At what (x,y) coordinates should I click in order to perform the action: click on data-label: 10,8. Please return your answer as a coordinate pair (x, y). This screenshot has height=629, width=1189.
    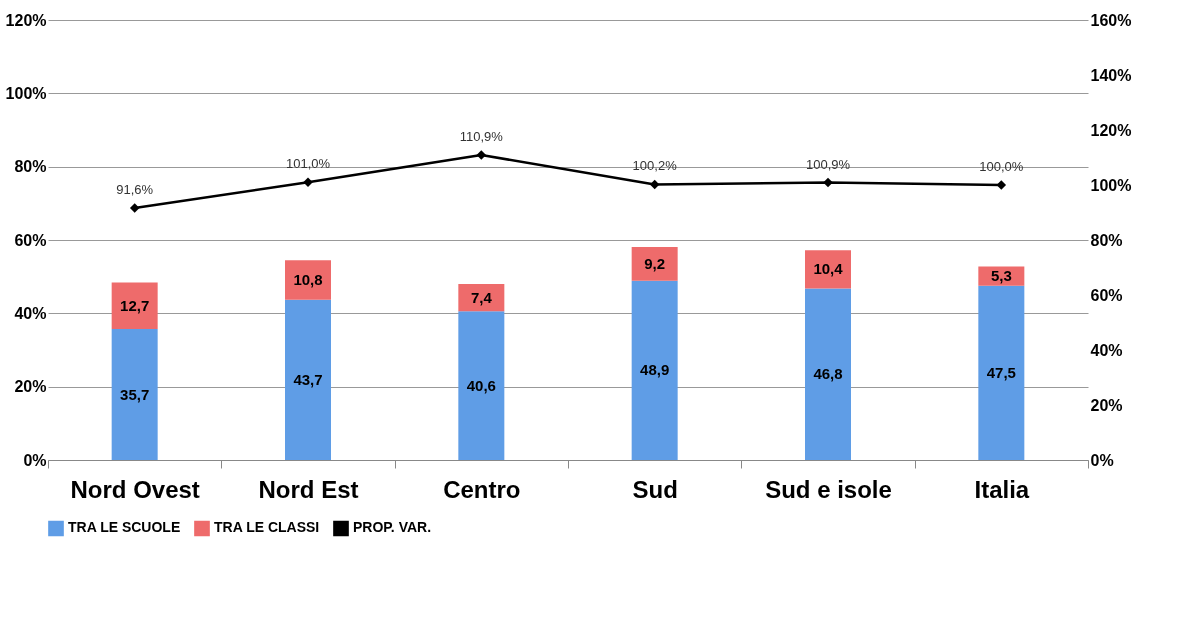
    Looking at the image, I should click on (308, 279).